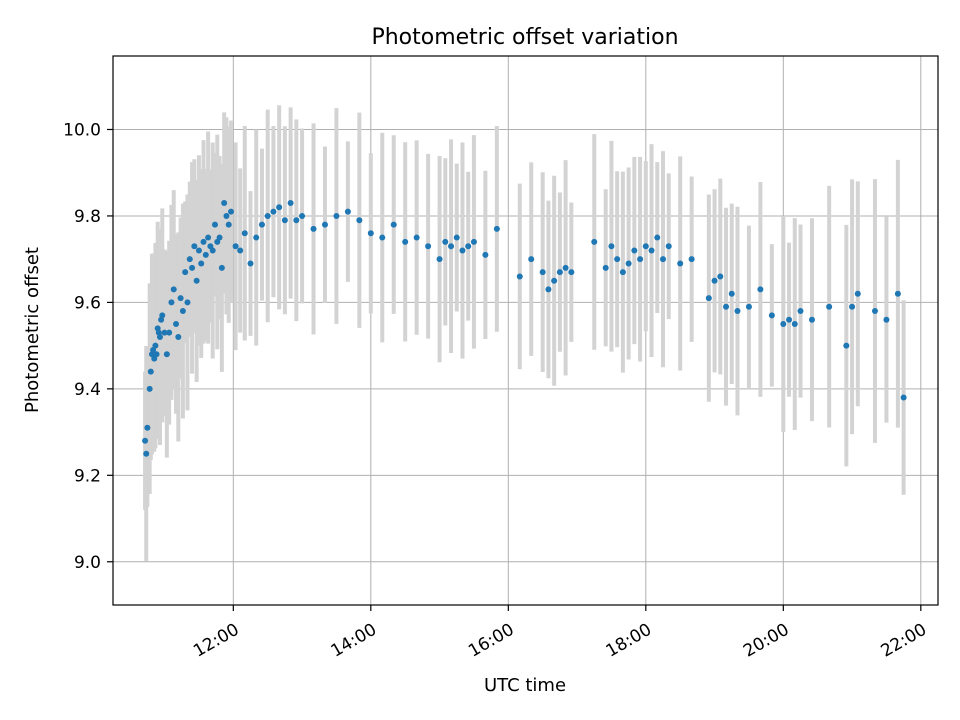  Describe the element at coordinates (525, 685) in the screenshot. I see `x-axis-label: UTC time` at that location.